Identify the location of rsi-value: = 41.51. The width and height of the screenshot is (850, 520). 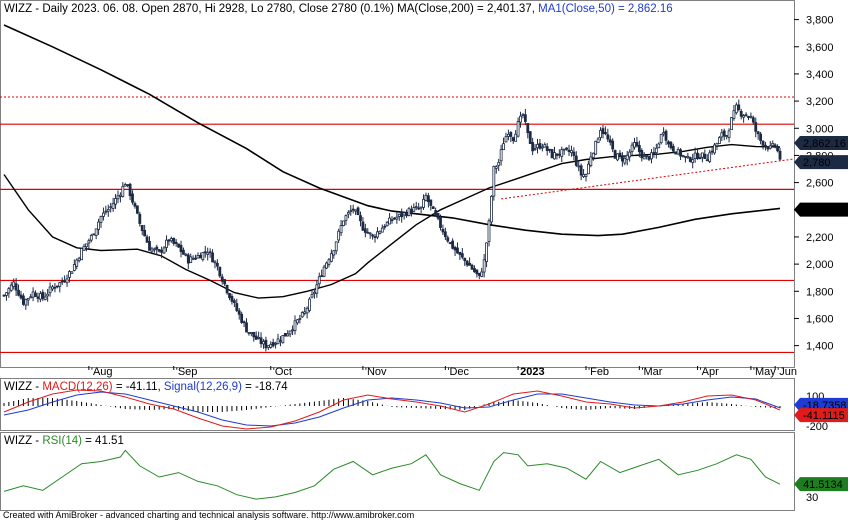
(103, 441).